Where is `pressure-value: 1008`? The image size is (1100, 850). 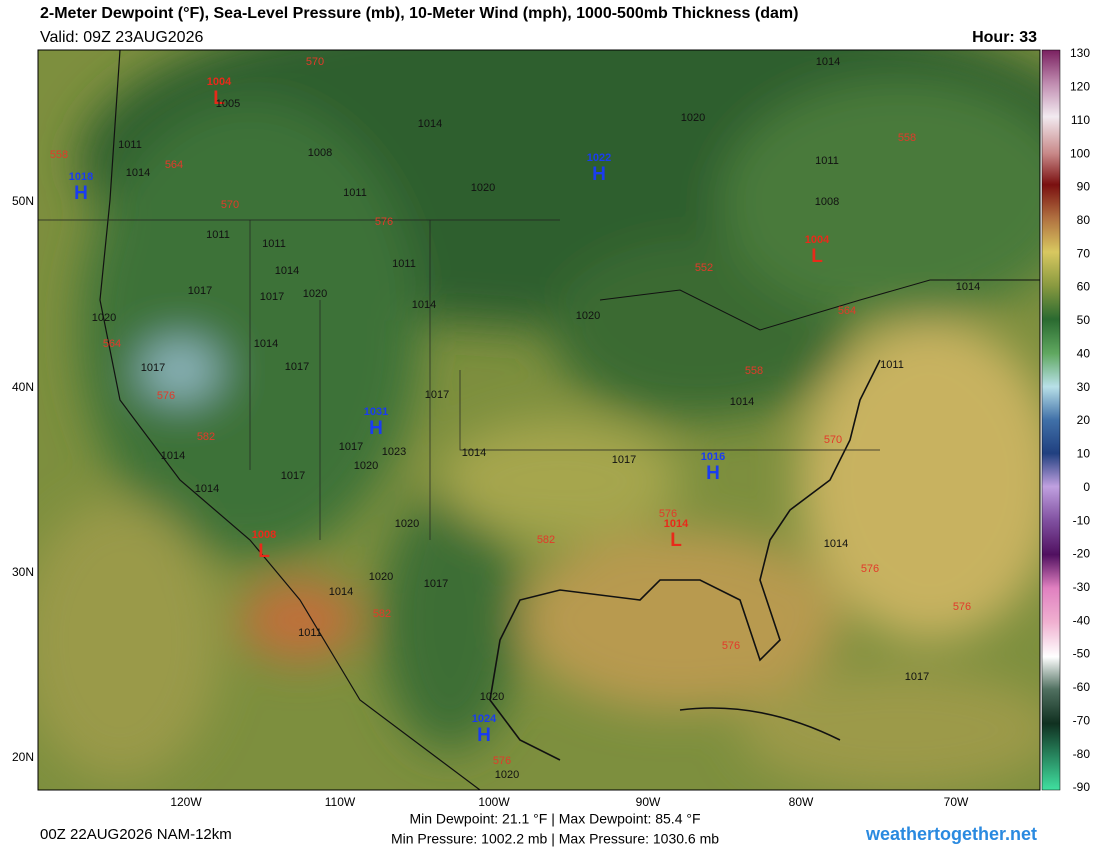
pressure-value: 1008 is located at coordinates (264, 535).